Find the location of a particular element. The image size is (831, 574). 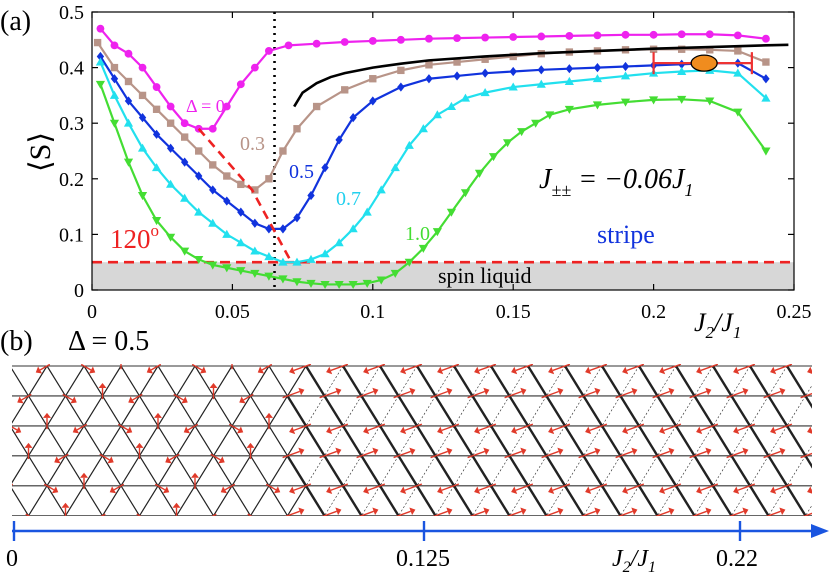

parameter-tick-label-022: 0.22 is located at coordinates (737, 559).